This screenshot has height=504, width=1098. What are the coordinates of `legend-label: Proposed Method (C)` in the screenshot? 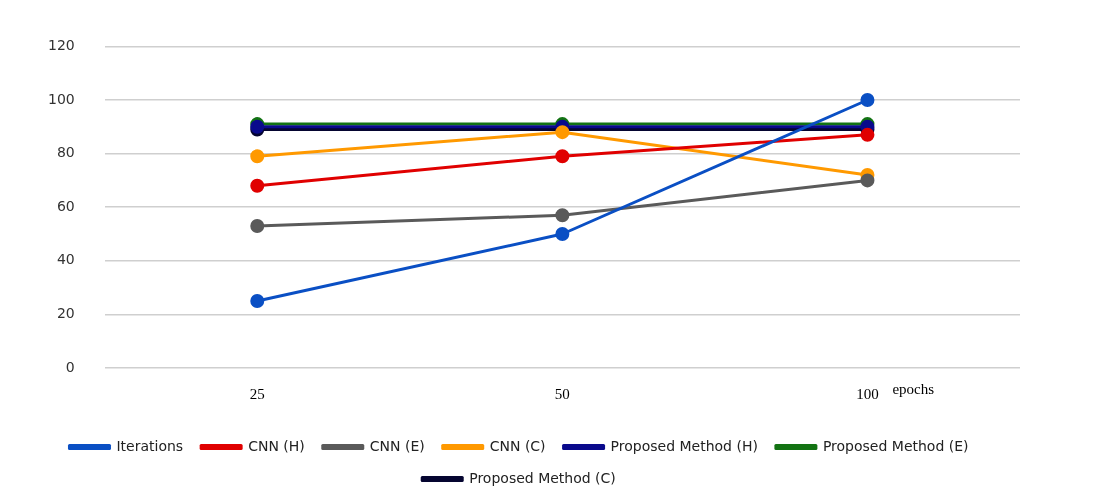 It's located at (542, 477).